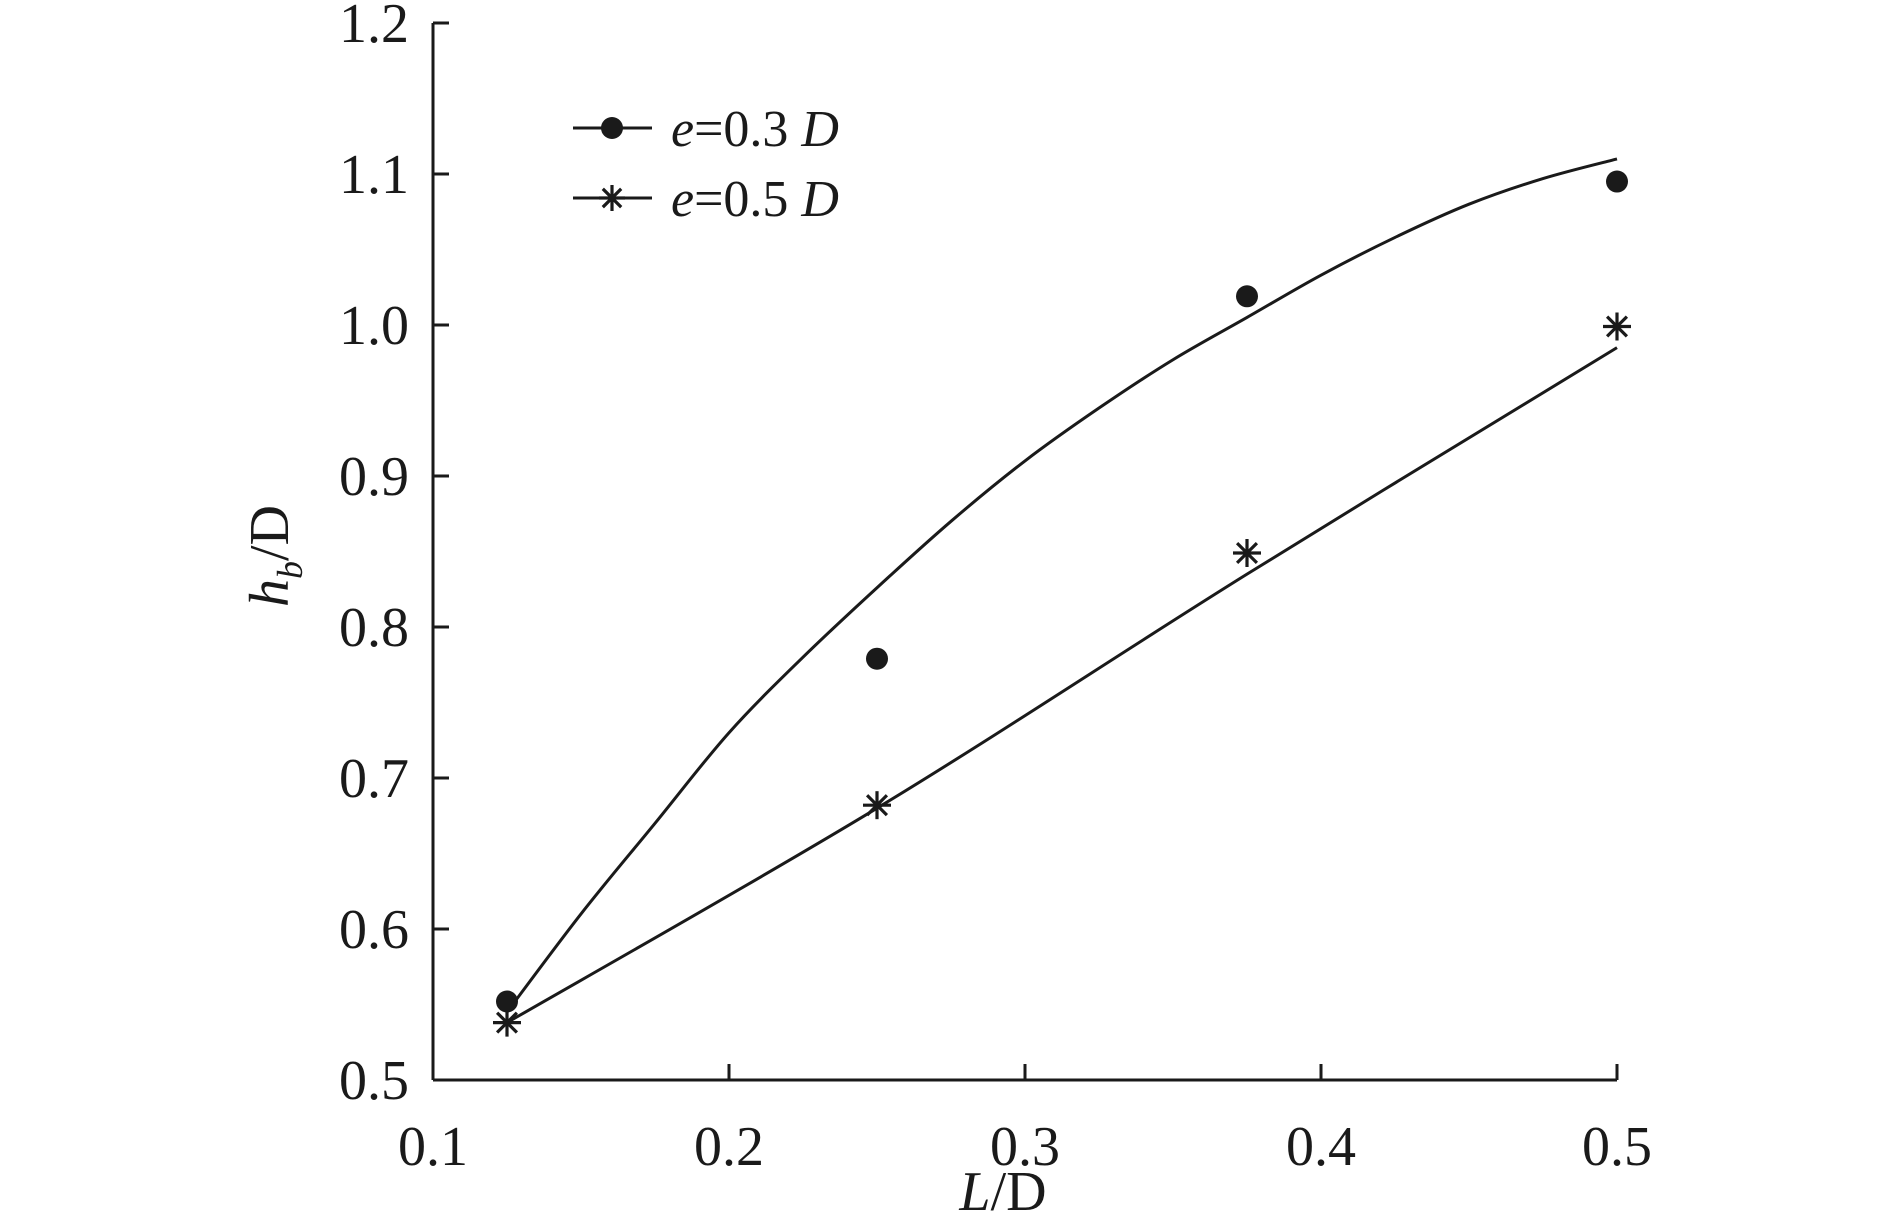  I want to click on legend-marker-asterisk, so click(612, 198).